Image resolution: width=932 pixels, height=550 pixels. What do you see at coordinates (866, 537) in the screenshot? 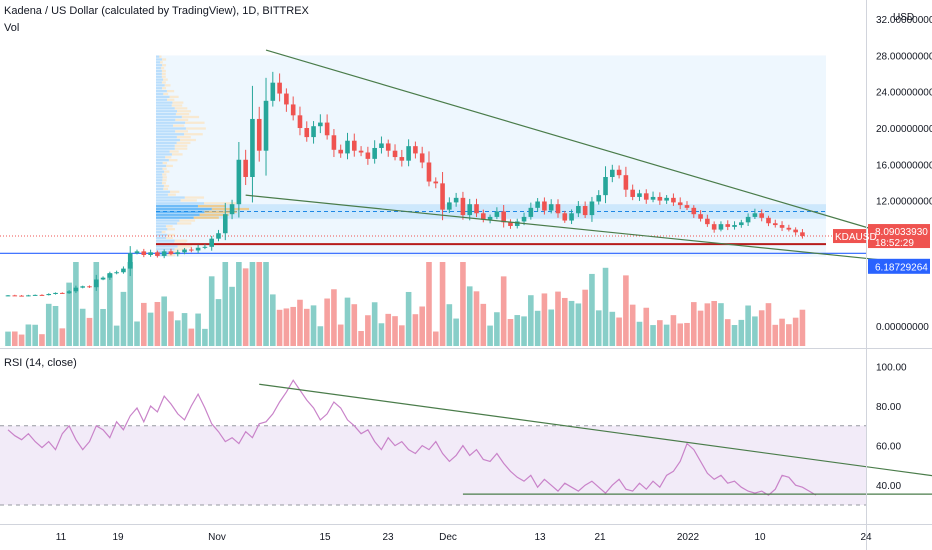
I see `time-tick-label: 24` at bounding box center [866, 537].